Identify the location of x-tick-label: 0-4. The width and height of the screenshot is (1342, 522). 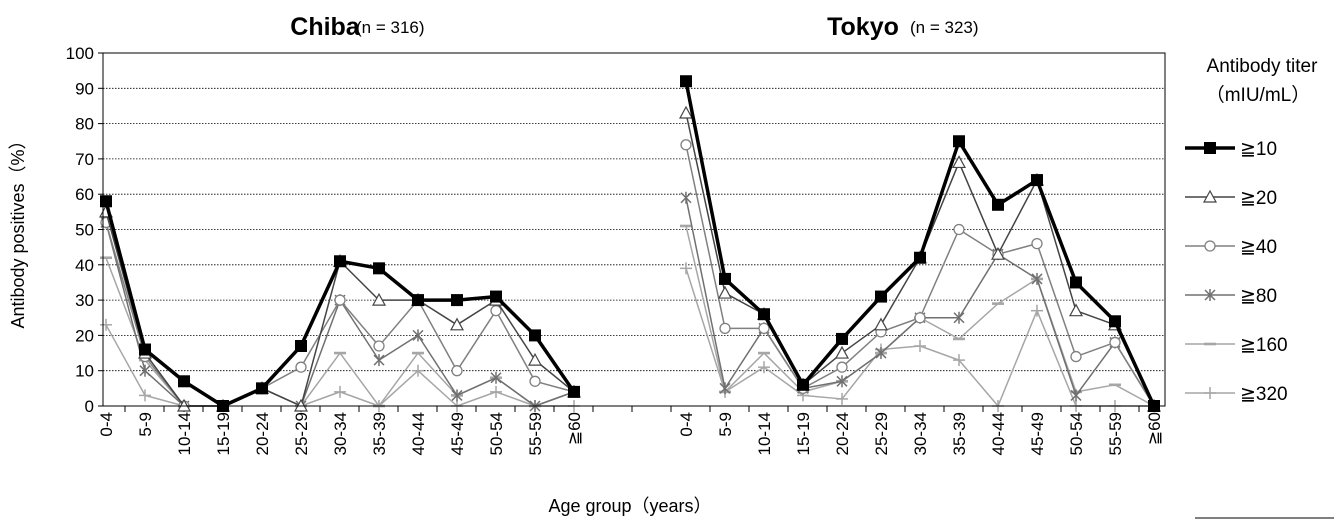
(686, 424).